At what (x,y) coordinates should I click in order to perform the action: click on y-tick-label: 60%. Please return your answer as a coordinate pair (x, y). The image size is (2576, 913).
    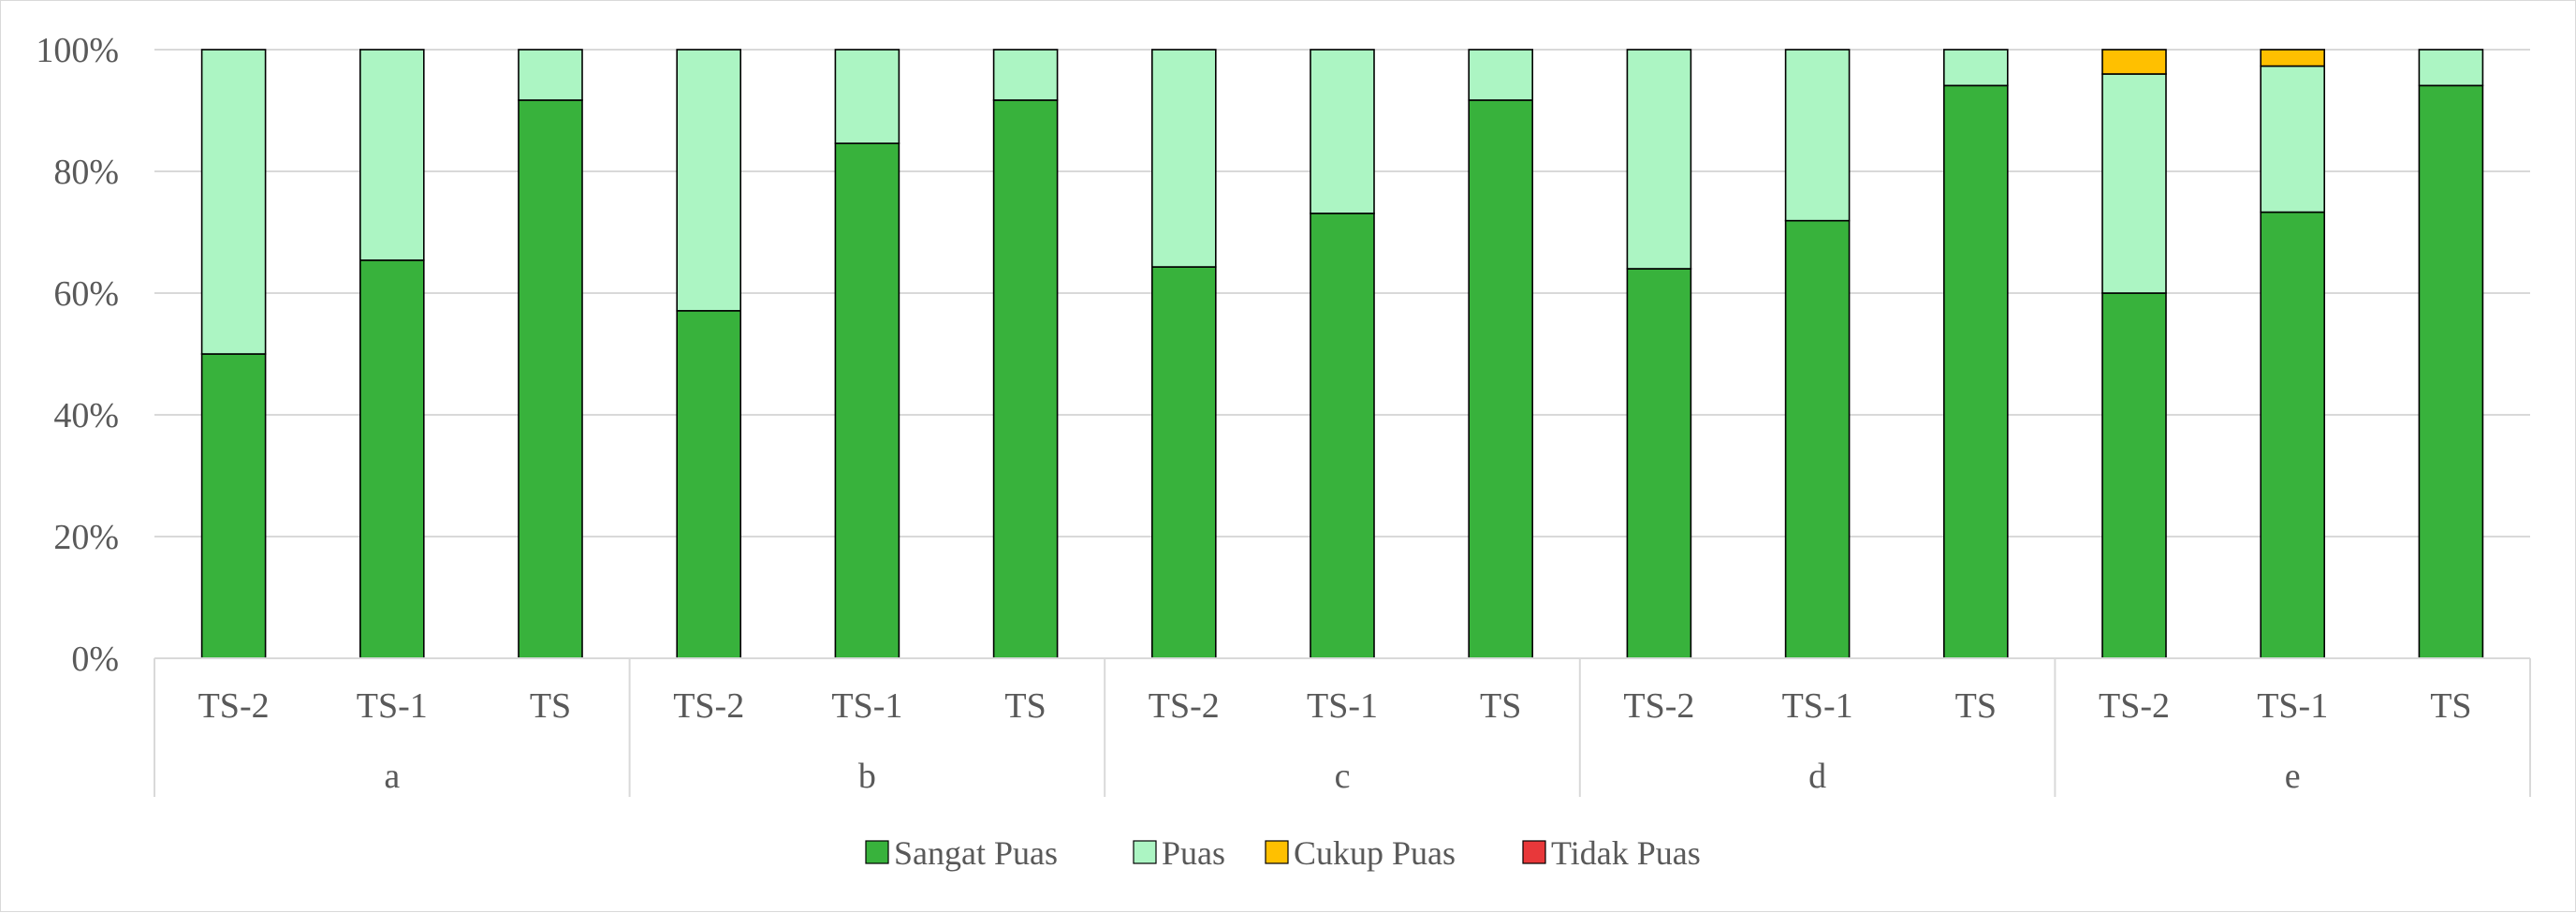
    Looking at the image, I should click on (86, 294).